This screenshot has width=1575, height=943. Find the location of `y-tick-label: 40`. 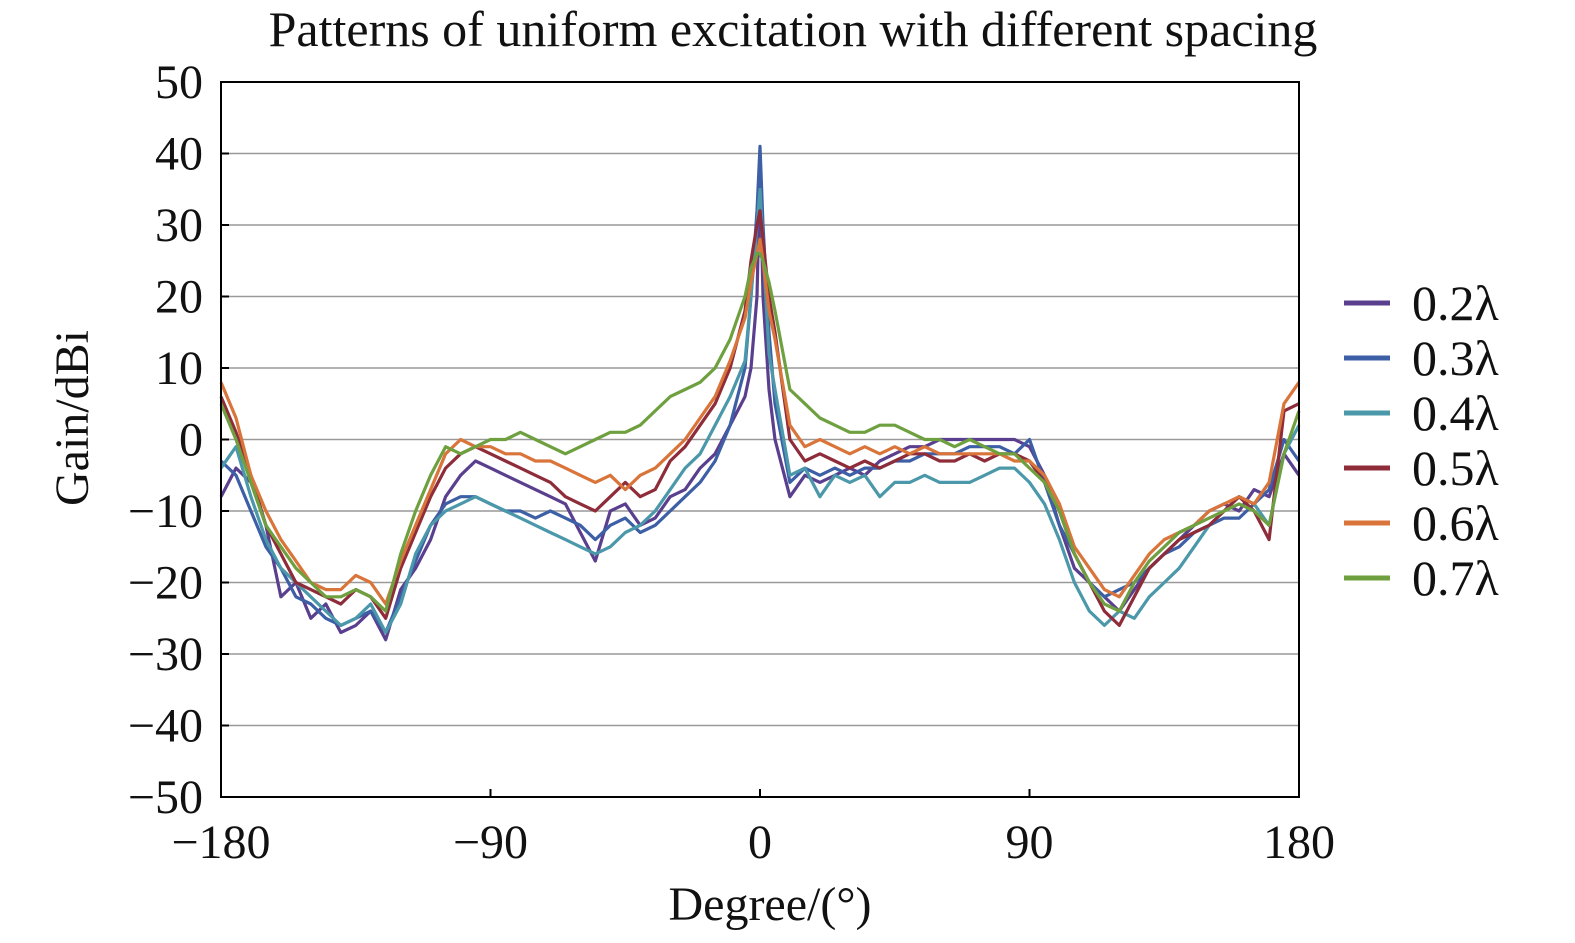

y-tick-label: 40 is located at coordinates (179, 154).